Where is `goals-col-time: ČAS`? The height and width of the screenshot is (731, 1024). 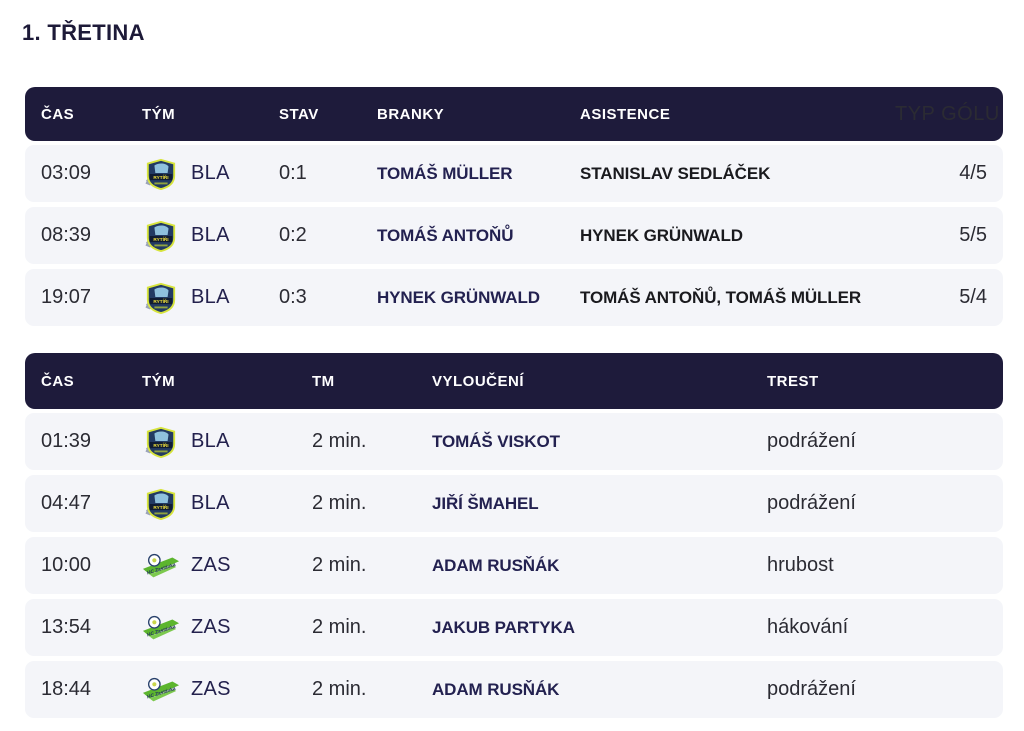
goals-col-time: ČAS is located at coordinates (58, 114).